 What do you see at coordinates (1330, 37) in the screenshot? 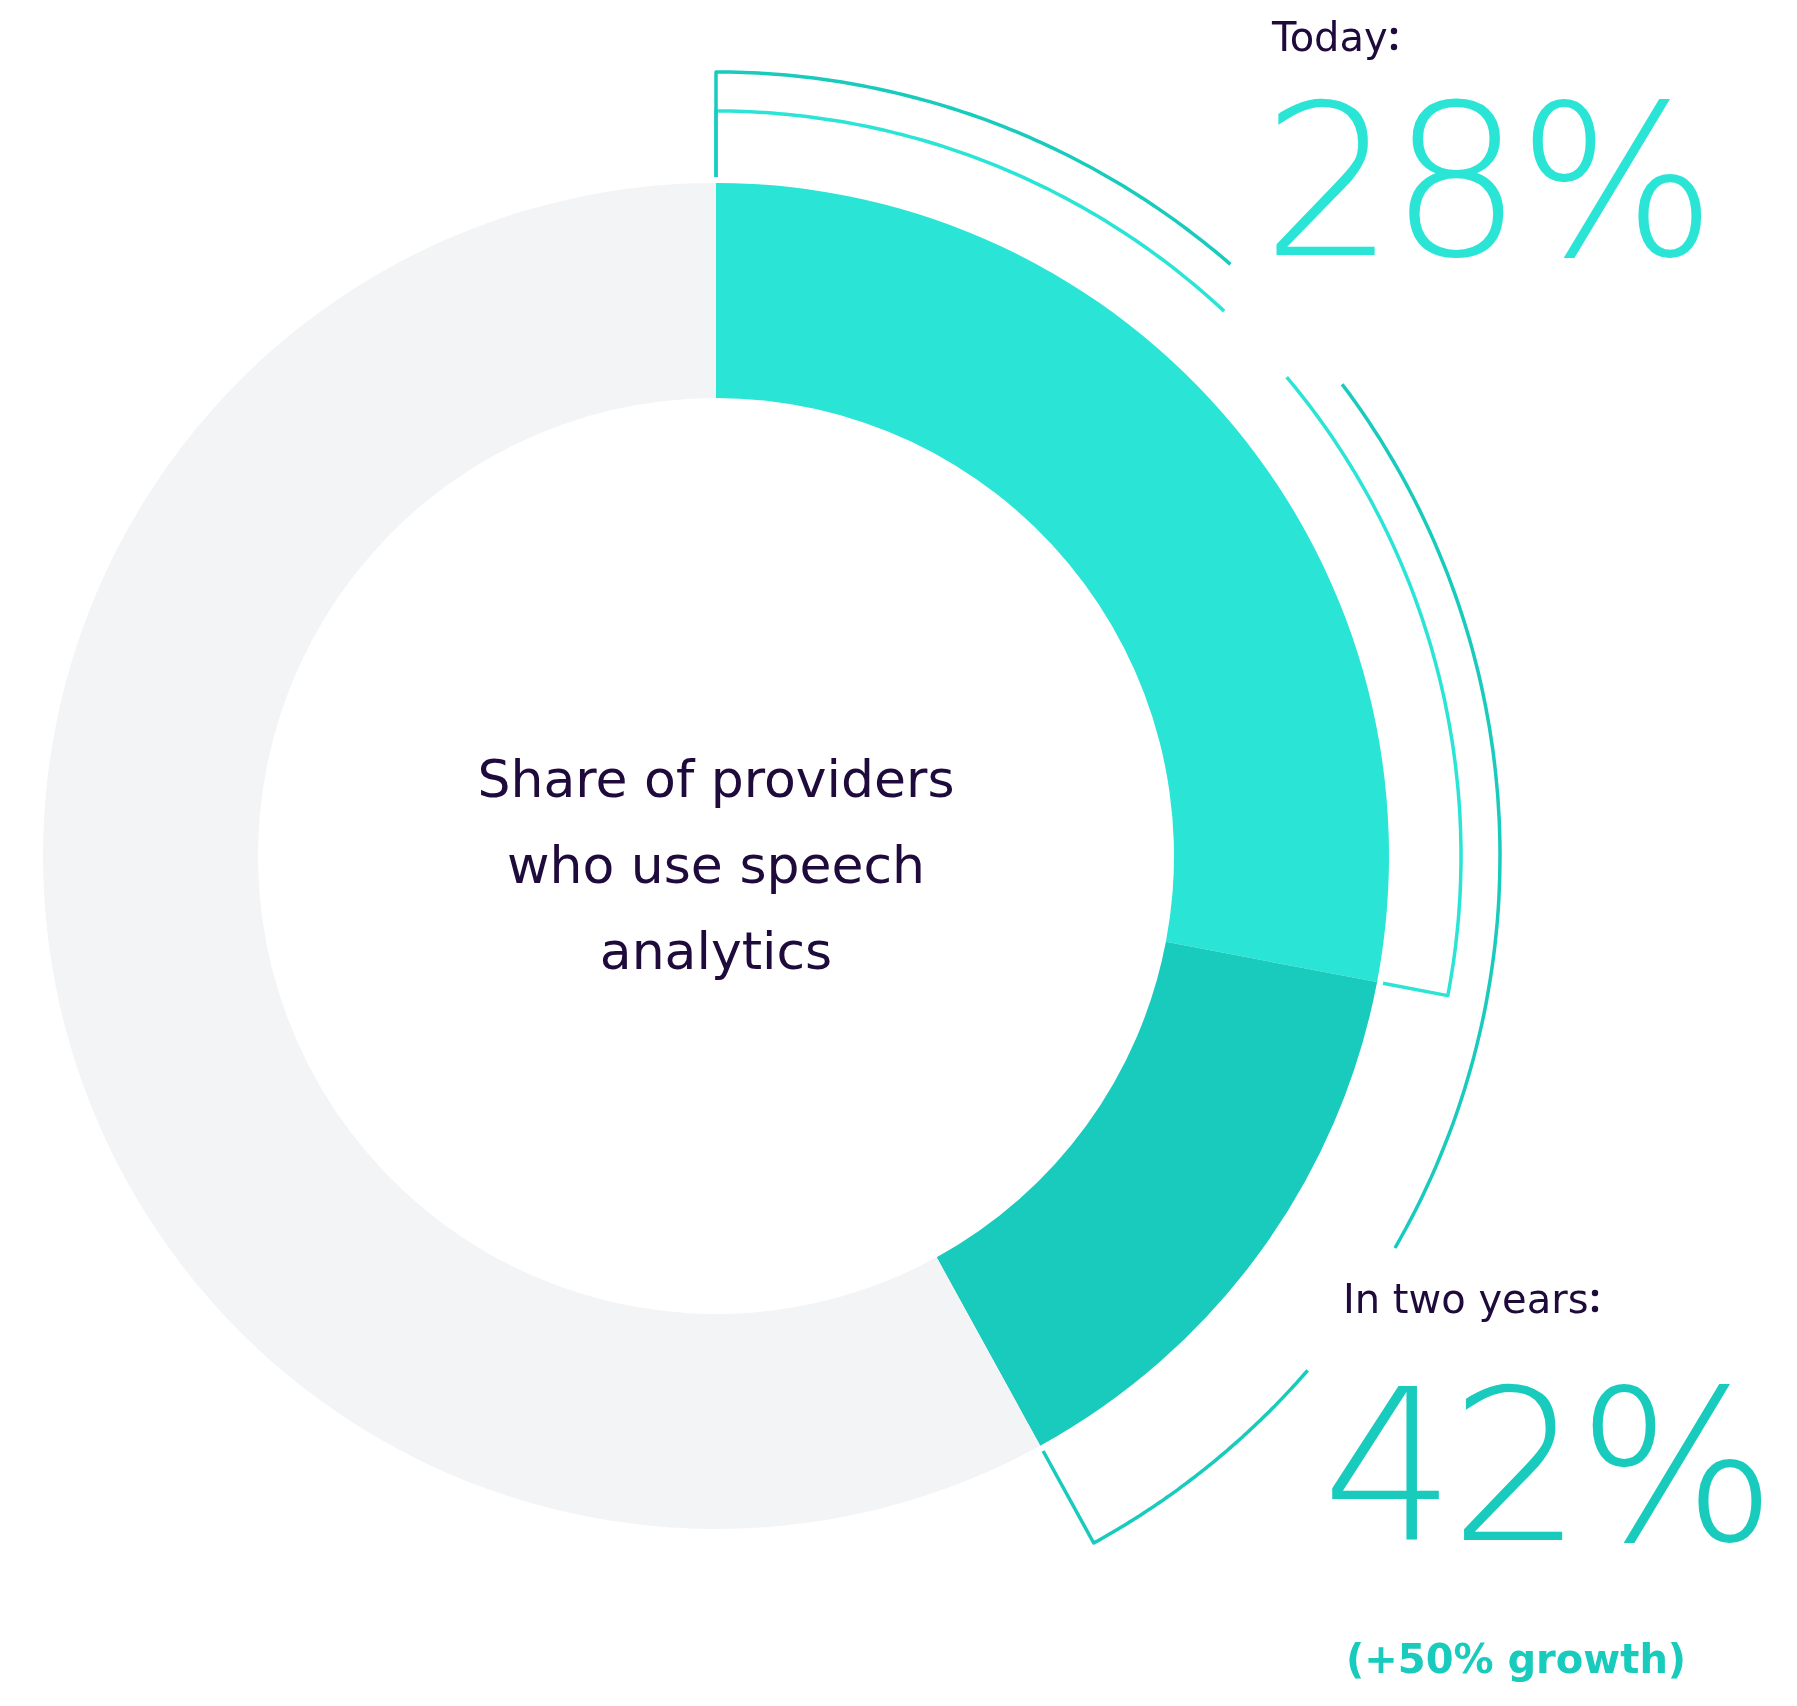
I see `slice-label: Today` at bounding box center [1330, 37].